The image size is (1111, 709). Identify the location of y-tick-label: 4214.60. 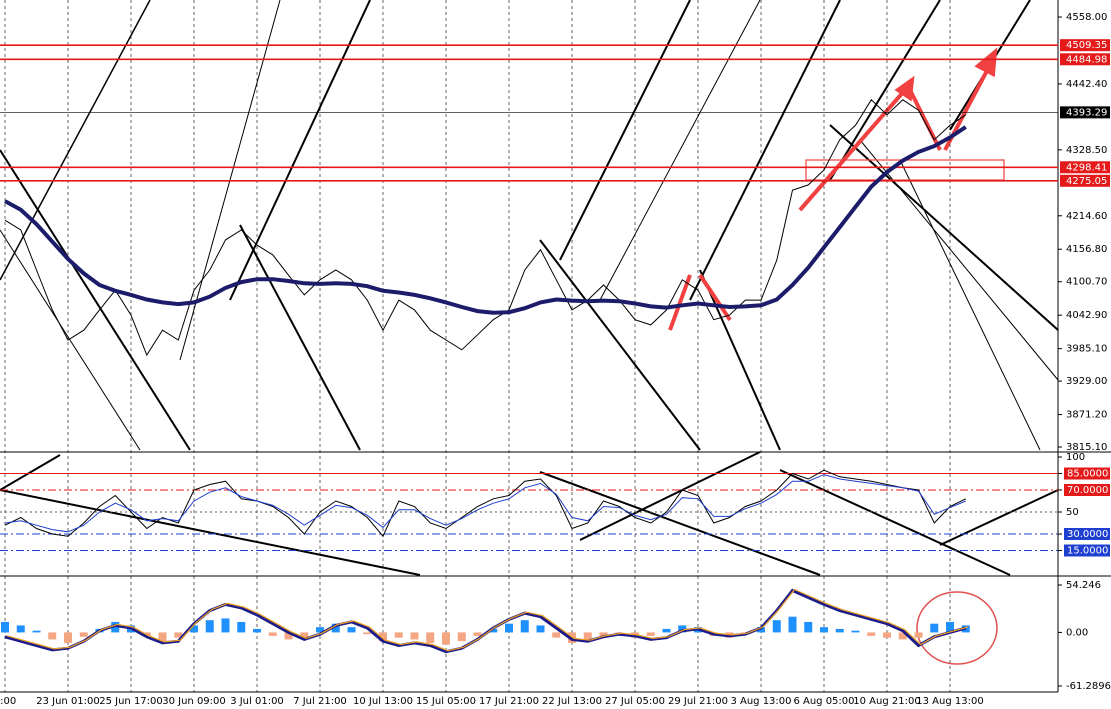
(1086, 216).